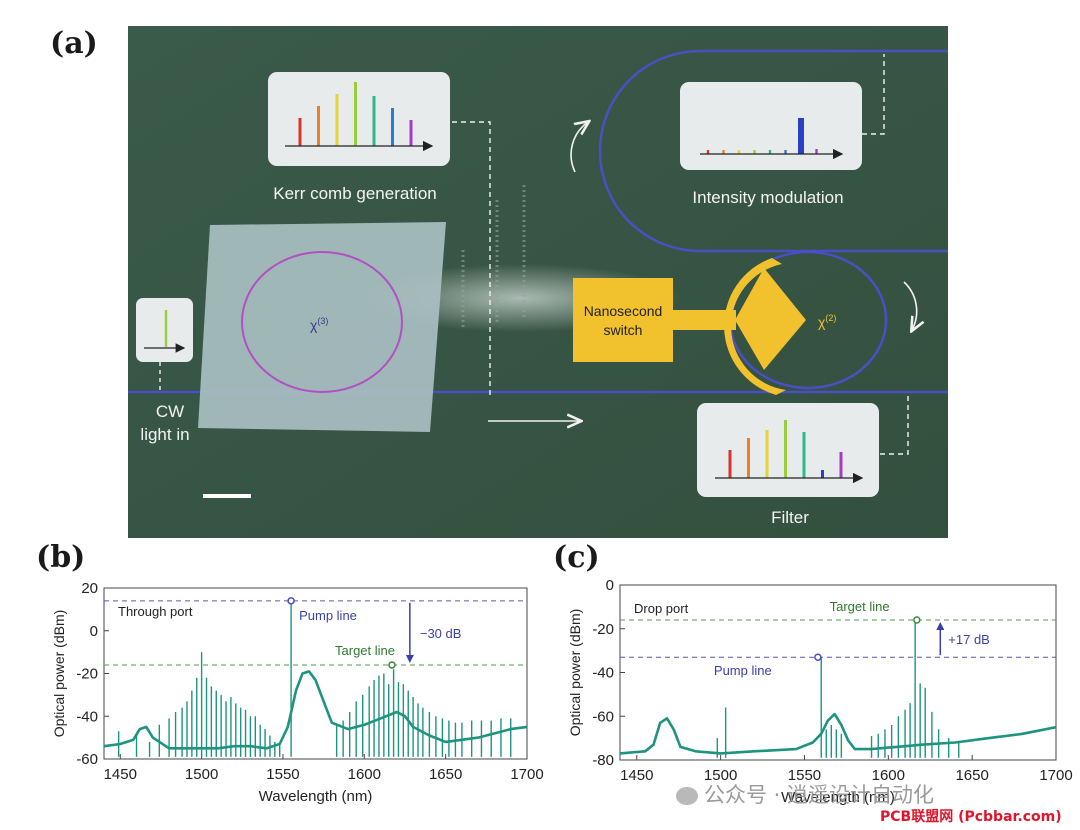 The image size is (1080, 830). I want to click on panel-label-b: (b), so click(61, 557).